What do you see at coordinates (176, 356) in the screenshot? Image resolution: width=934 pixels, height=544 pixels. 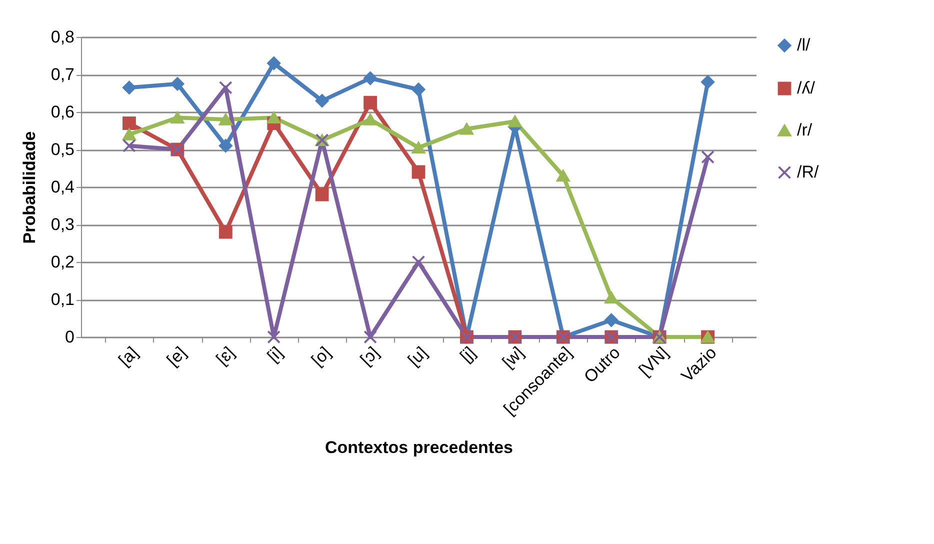 I see `x-tick-label: [e]` at bounding box center [176, 356].